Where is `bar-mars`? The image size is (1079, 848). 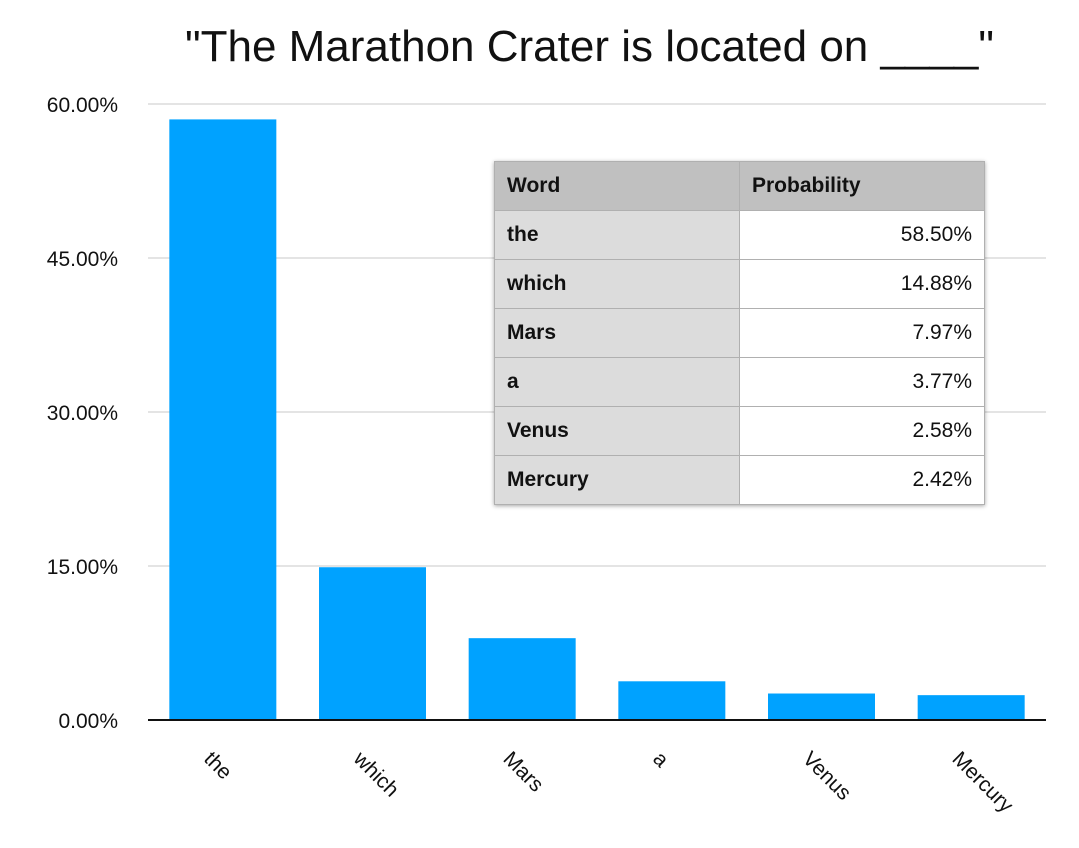 bar-mars is located at coordinates (522, 679).